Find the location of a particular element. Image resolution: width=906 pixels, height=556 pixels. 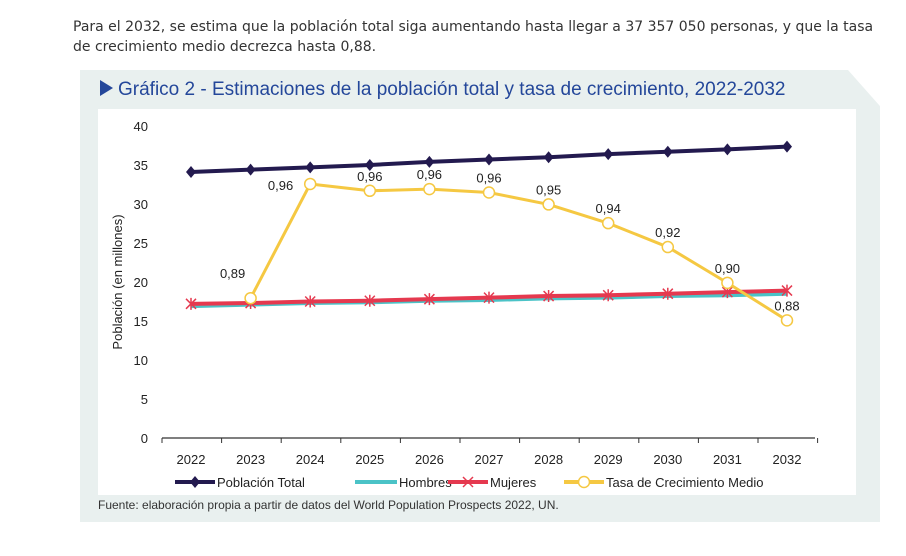

legend-label: Población Total is located at coordinates (261, 482).